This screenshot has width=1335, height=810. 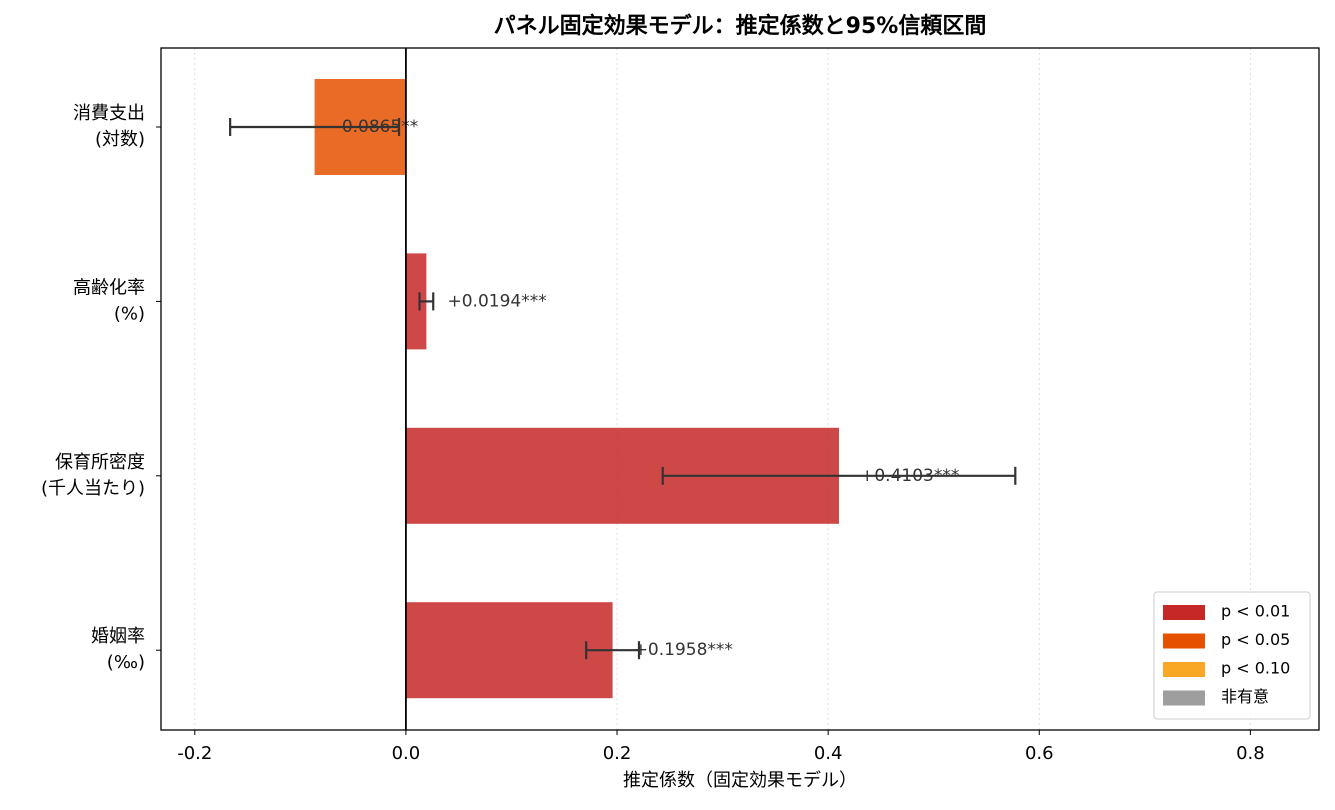 I want to click on x-tick-label: 0.8, so click(x=1250, y=753).